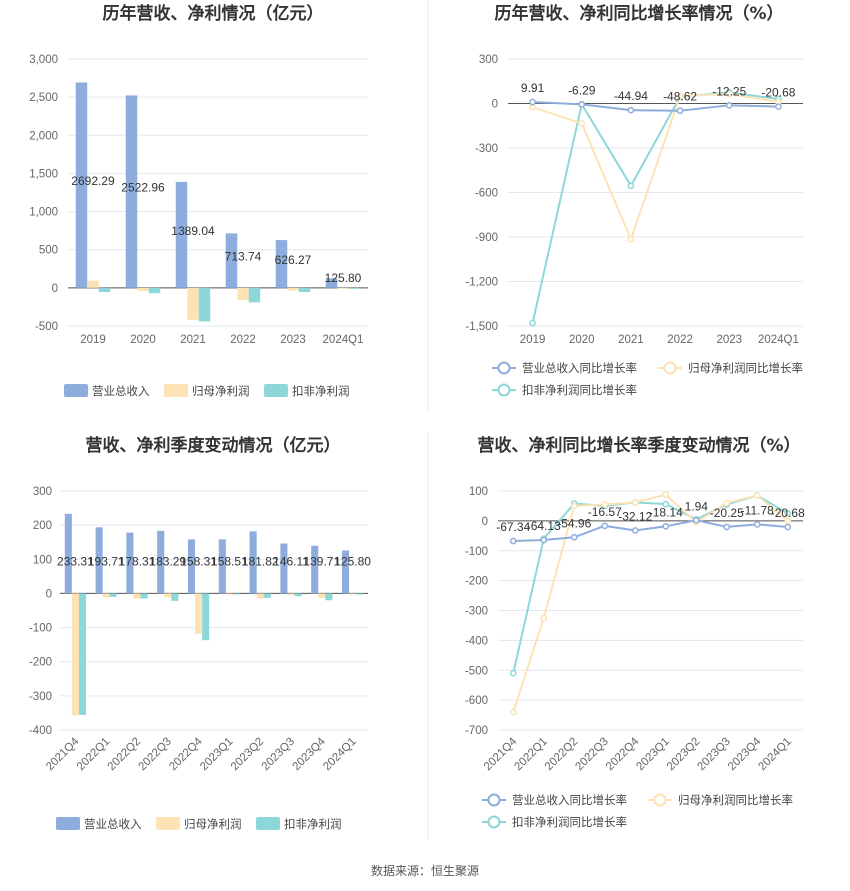 The image size is (850, 891). Describe the element at coordinates (655, 167) in the screenshot. I see `series-line-net-profit-growth` at that location.